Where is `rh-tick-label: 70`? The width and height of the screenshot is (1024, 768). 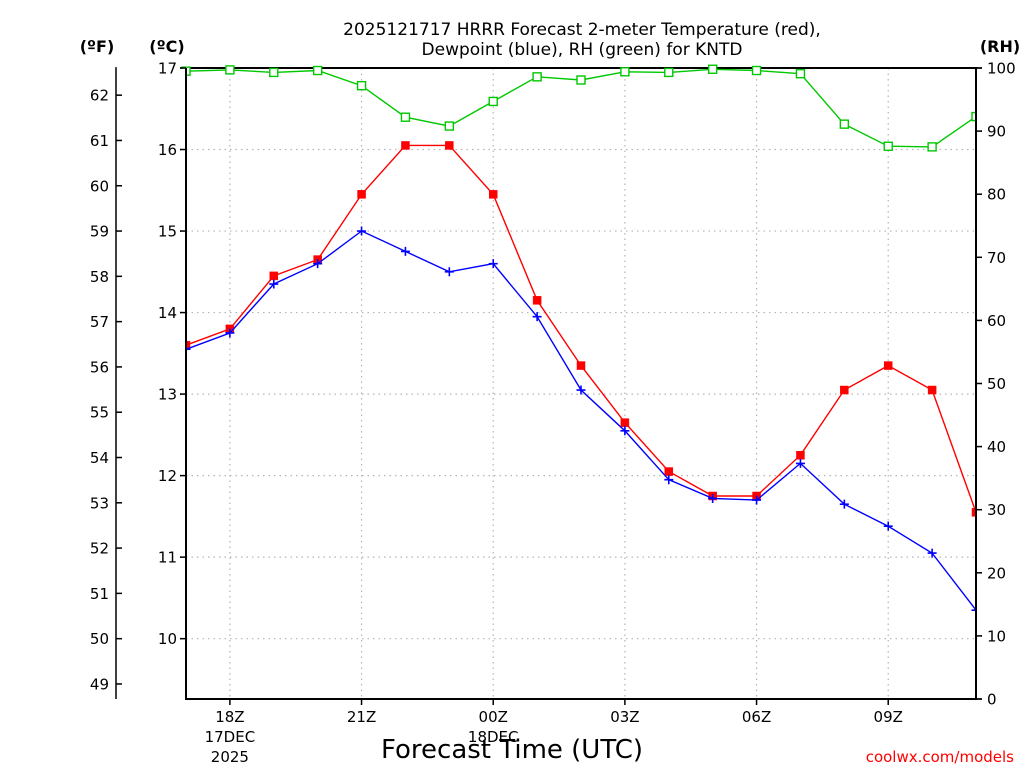
rh-tick-label: 70 is located at coordinates (996, 258).